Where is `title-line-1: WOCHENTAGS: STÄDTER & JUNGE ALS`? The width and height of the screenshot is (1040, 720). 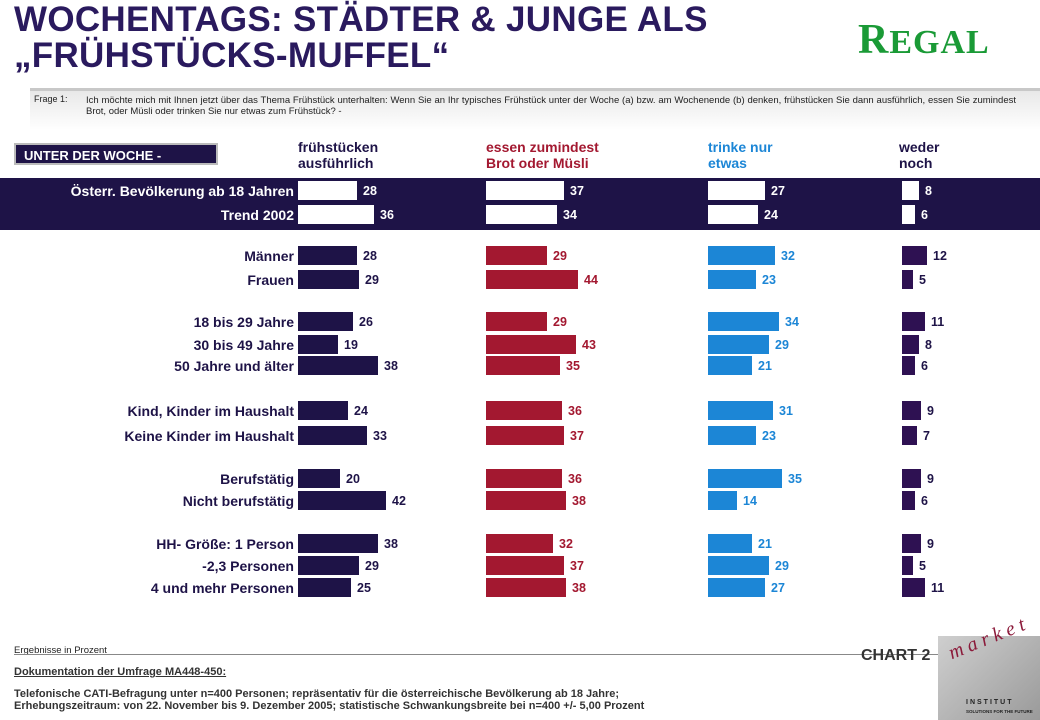
title-line-1: WOCHENTAGS: STÄDTER & JUNGE ALS is located at coordinates (361, 19).